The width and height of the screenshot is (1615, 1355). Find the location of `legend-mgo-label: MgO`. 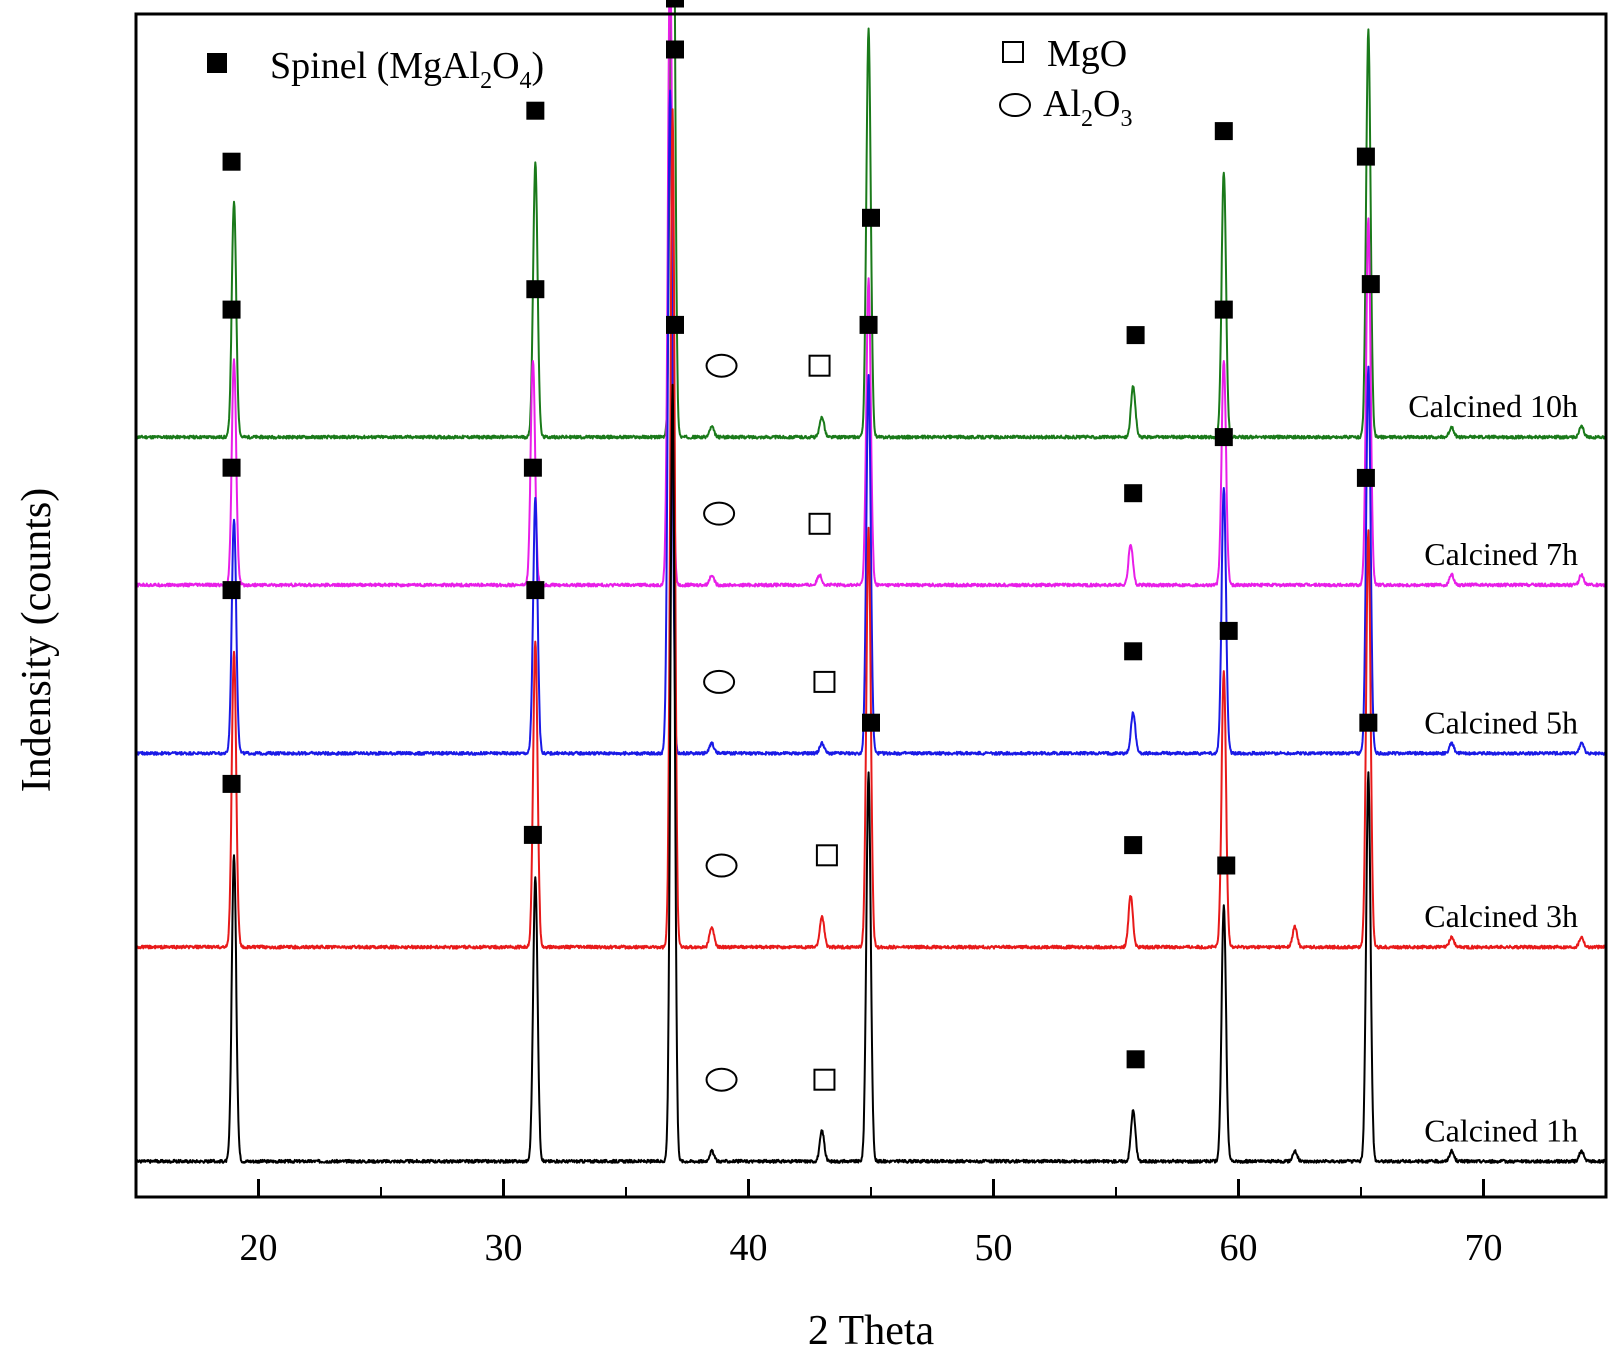

legend-mgo-label: MgO is located at coordinates (1087, 54).